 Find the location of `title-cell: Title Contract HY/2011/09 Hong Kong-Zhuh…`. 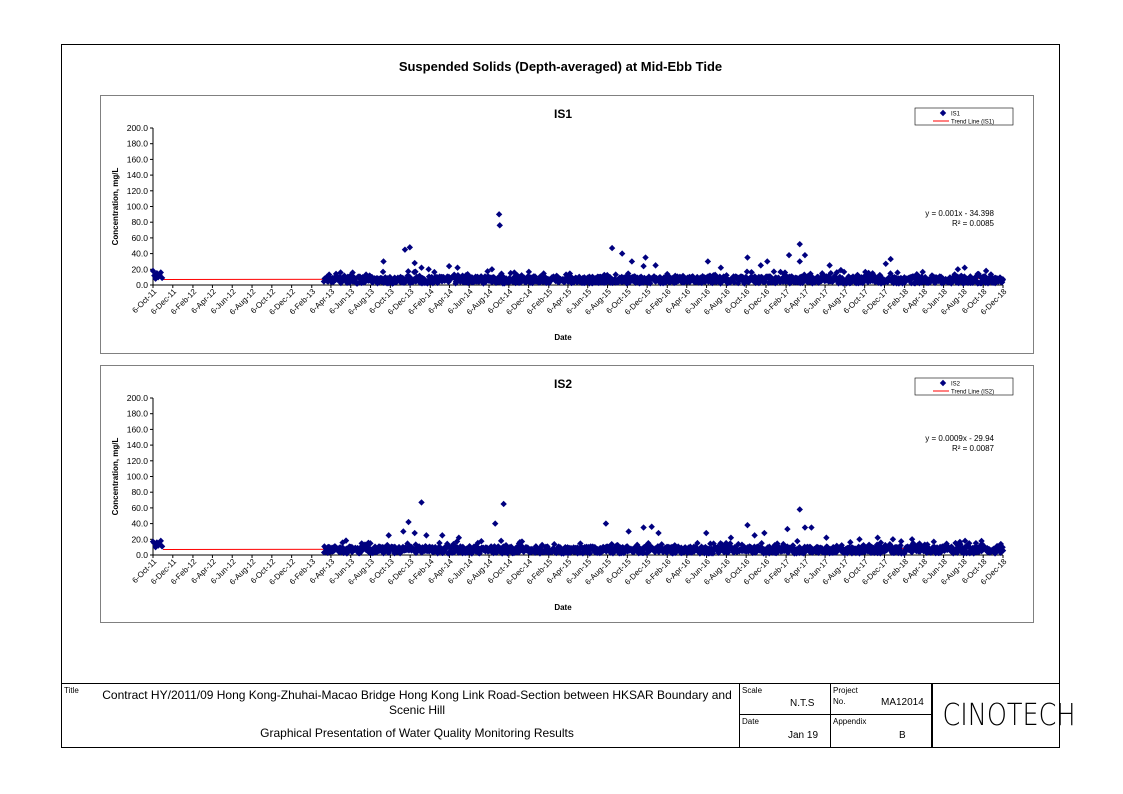

title-cell: Title Contract HY/2011/09 Hong Kong-Zhuh… is located at coordinates (400, 716).